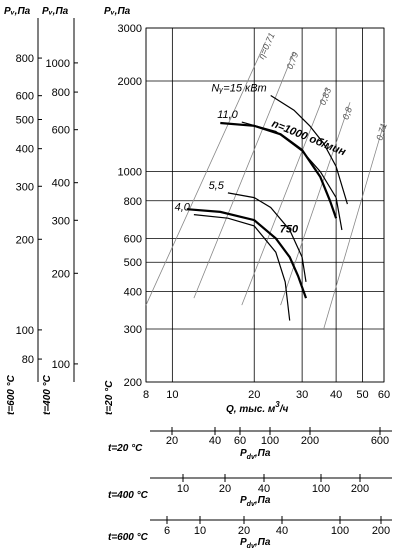 The height and width of the screenshot is (556, 400). Describe the element at coordinates (302, 395) in the screenshot. I see `x-tick-label: 30` at that location.